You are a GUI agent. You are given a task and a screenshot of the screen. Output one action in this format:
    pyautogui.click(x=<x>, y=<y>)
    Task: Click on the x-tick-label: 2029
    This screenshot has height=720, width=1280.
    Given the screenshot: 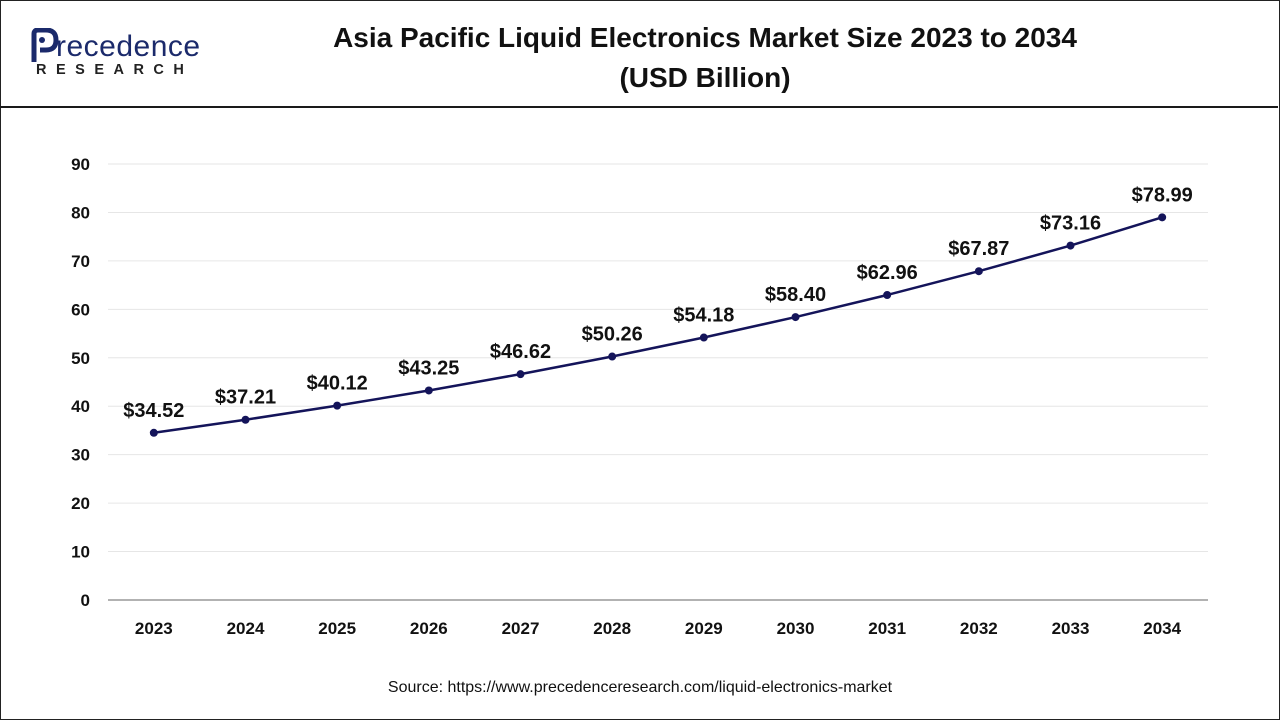 What is the action you would take?
    pyautogui.click(x=704, y=628)
    